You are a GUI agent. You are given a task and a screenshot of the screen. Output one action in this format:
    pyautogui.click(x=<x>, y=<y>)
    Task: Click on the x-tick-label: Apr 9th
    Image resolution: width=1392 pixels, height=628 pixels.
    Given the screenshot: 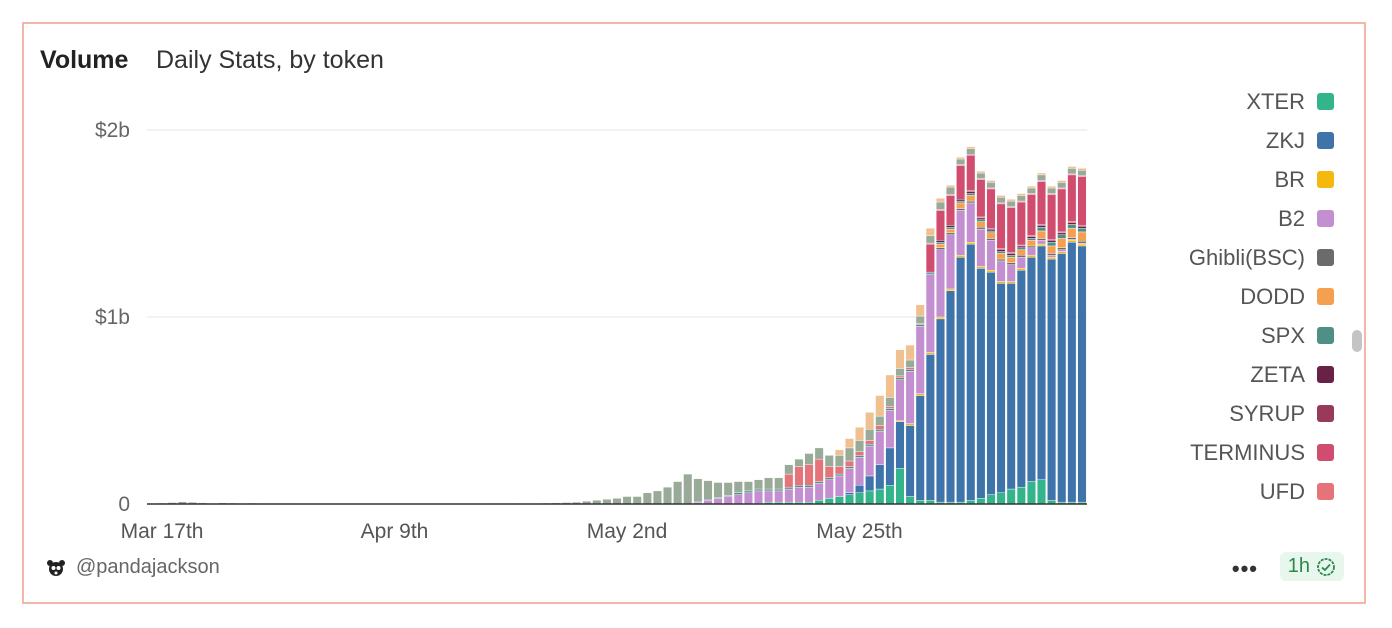 What is the action you would take?
    pyautogui.click(x=395, y=531)
    